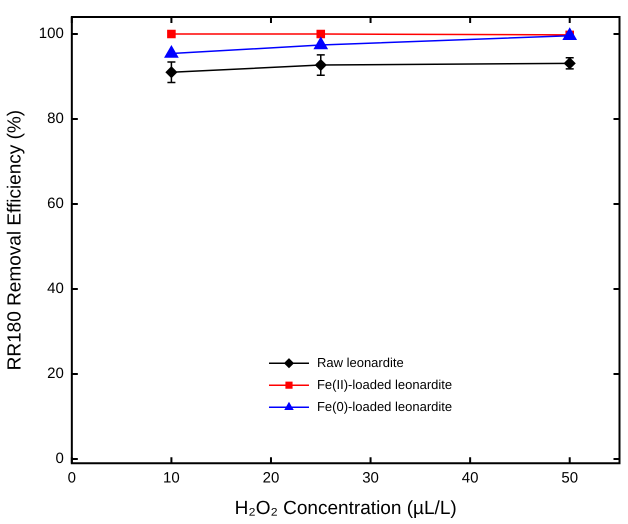  What do you see at coordinates (384, 406) in the screenshot?
I see `legend-label: Fe(0)-loaded leonardite` at bounding box center [384, 406].